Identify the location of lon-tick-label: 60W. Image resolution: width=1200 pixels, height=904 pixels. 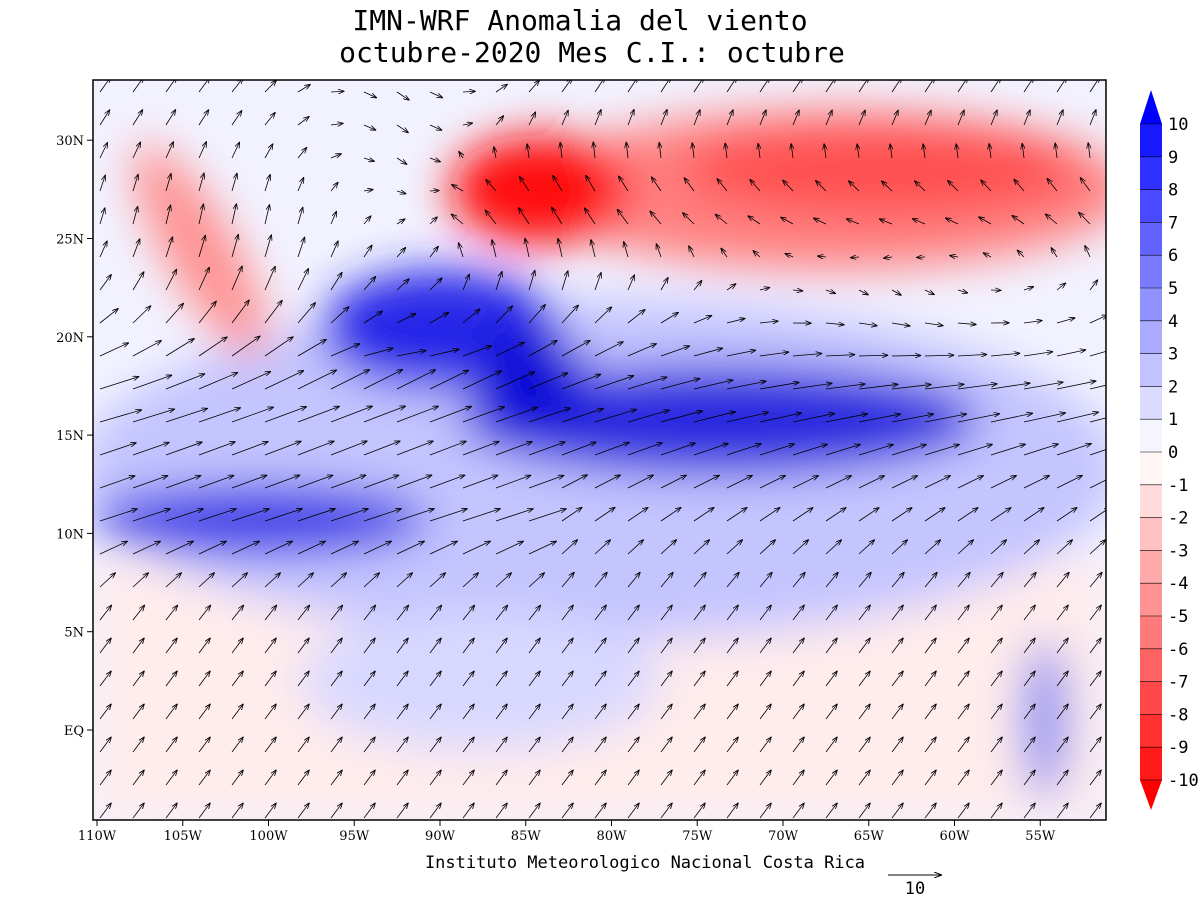
(955, 836).